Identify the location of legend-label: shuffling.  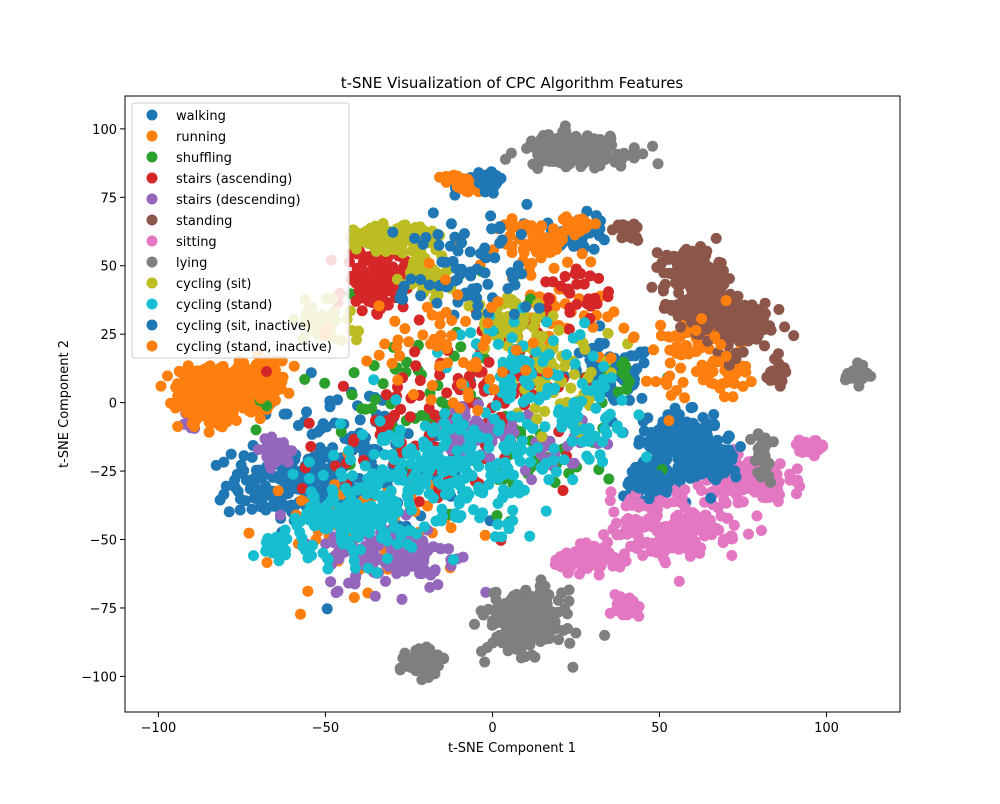
(204, 158).